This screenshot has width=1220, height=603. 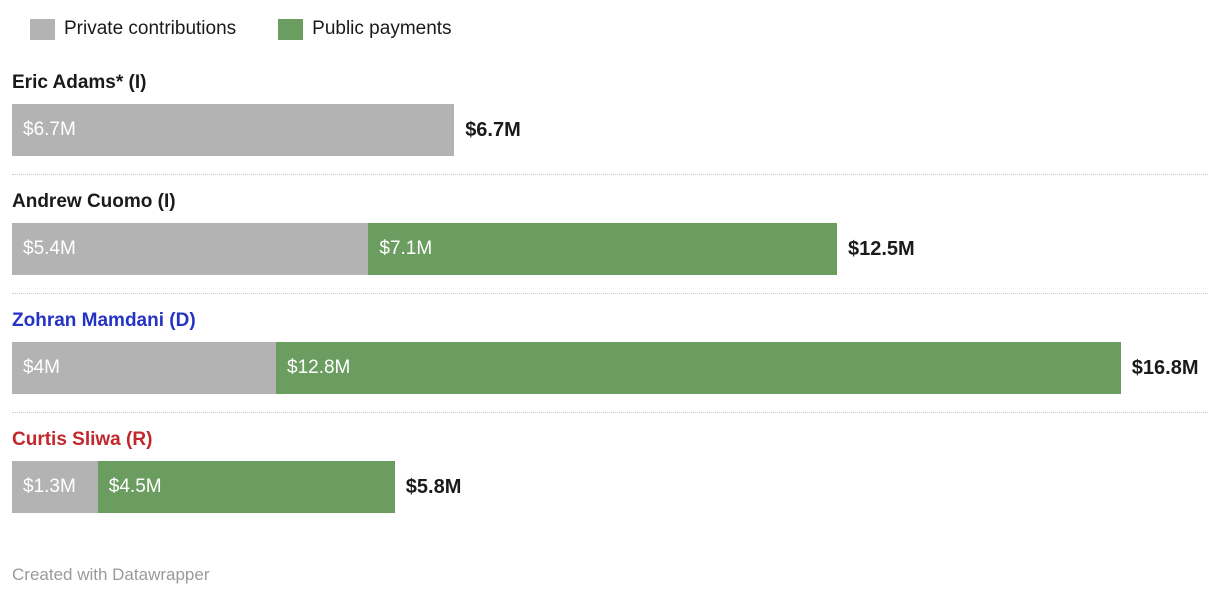 What do you see at coordinates (319, 367) in the screenshot?
I see `segment-value-label: $12.8M` at bounding box center [319, 367].